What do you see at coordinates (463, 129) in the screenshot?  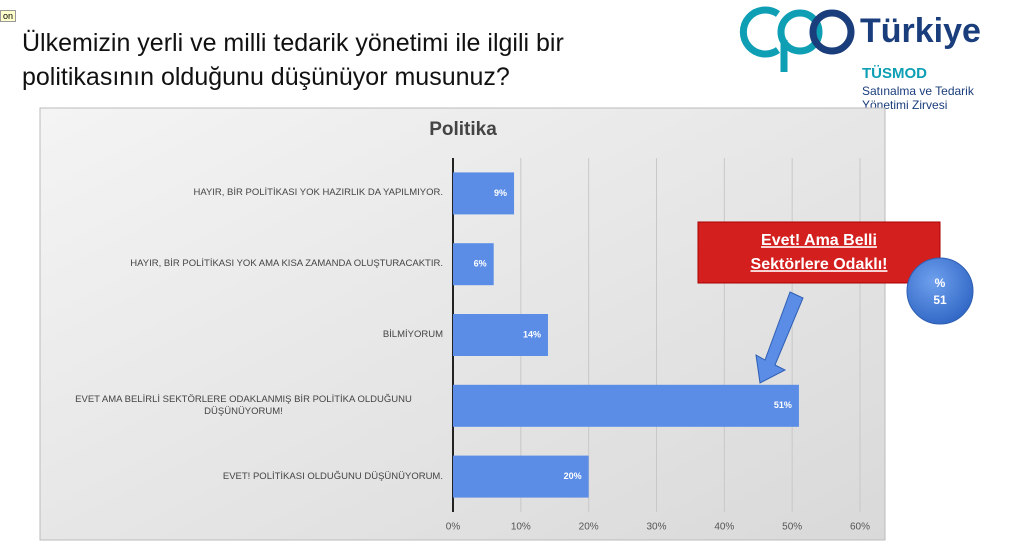 I see `chart-title: Politika` at bounding box center [463, 129].